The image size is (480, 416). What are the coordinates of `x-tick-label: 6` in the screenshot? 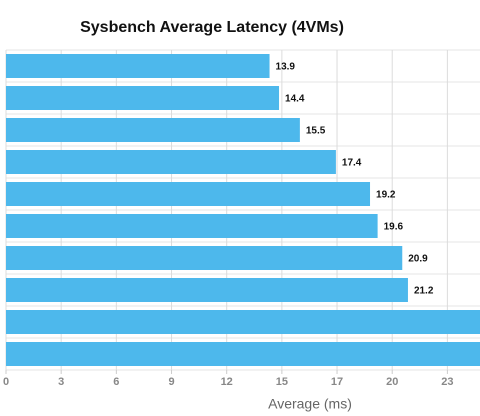 It's located at (116, 382).